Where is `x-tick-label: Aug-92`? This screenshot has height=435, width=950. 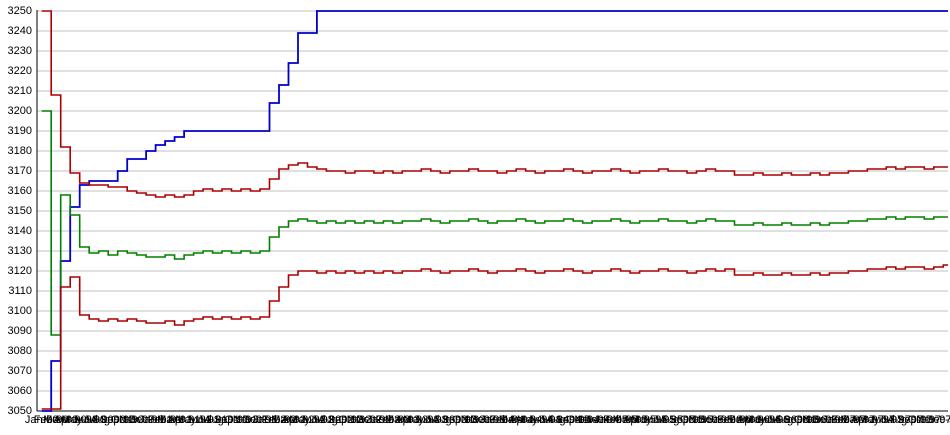 x-tick-label: Aug-92 is located at coordinates (336, 420).